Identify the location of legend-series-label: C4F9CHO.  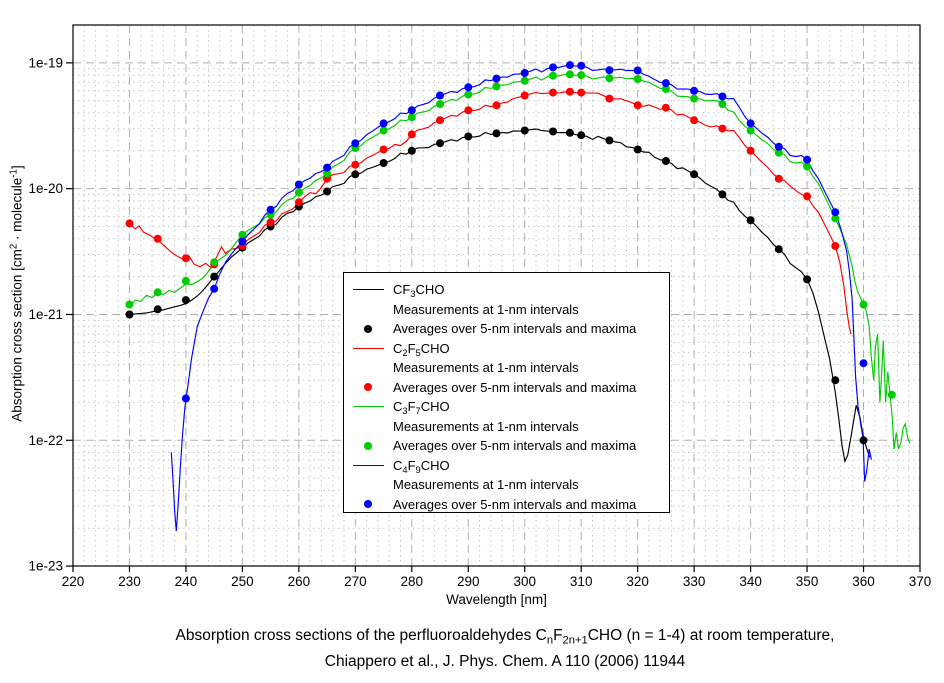
(421, 466).